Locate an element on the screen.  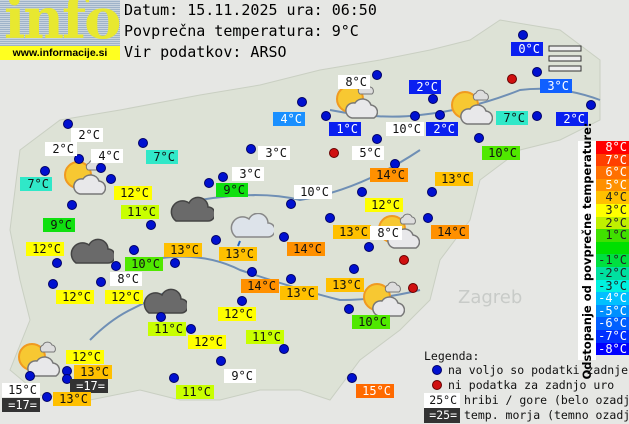
legend-item-white: 25°C hribi / gore (belo ozadje) is located at coordinates (526, 400).